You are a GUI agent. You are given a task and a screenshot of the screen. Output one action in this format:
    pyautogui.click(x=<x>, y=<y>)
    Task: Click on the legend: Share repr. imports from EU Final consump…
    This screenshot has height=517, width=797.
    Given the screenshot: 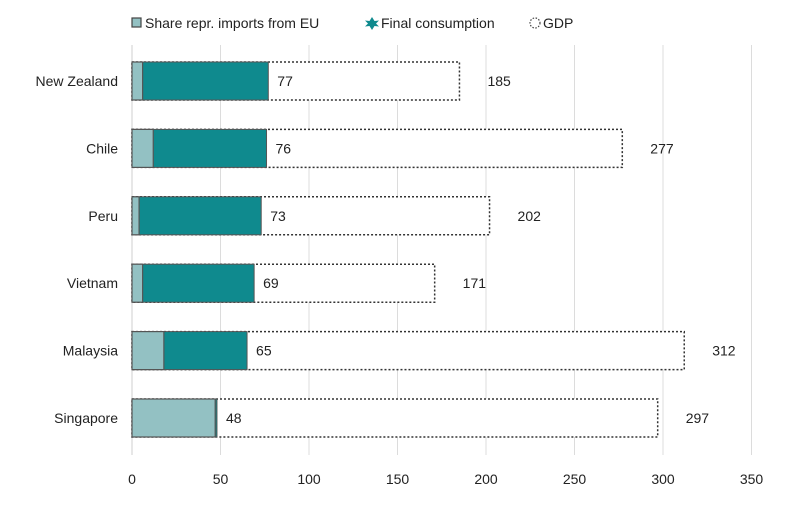 What is the action you would take?
    pyautogui.click(x=352, y=23)
    